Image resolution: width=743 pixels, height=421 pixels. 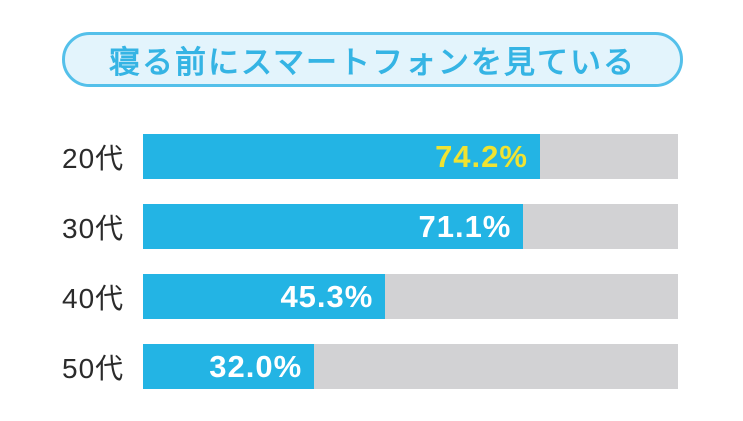 What do you see at coordinates (93, 158) in the screenshot?
I see `category-label: 20代` at bounding box center [93, 158].